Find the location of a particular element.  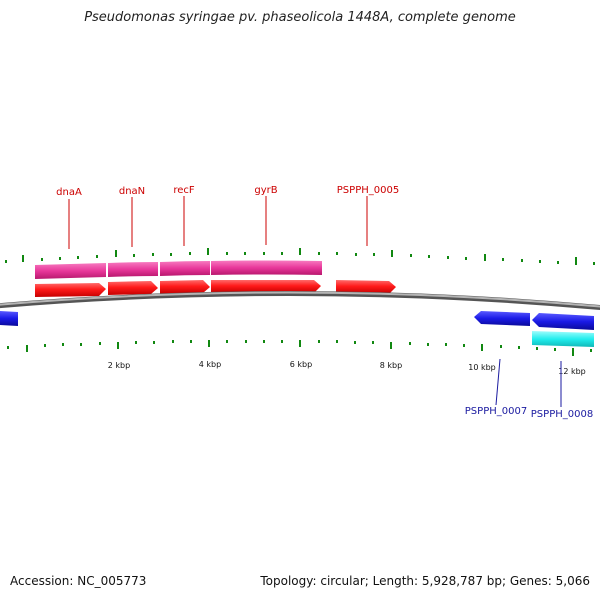

outer-tick-marks is located at coordinates (300, 256).